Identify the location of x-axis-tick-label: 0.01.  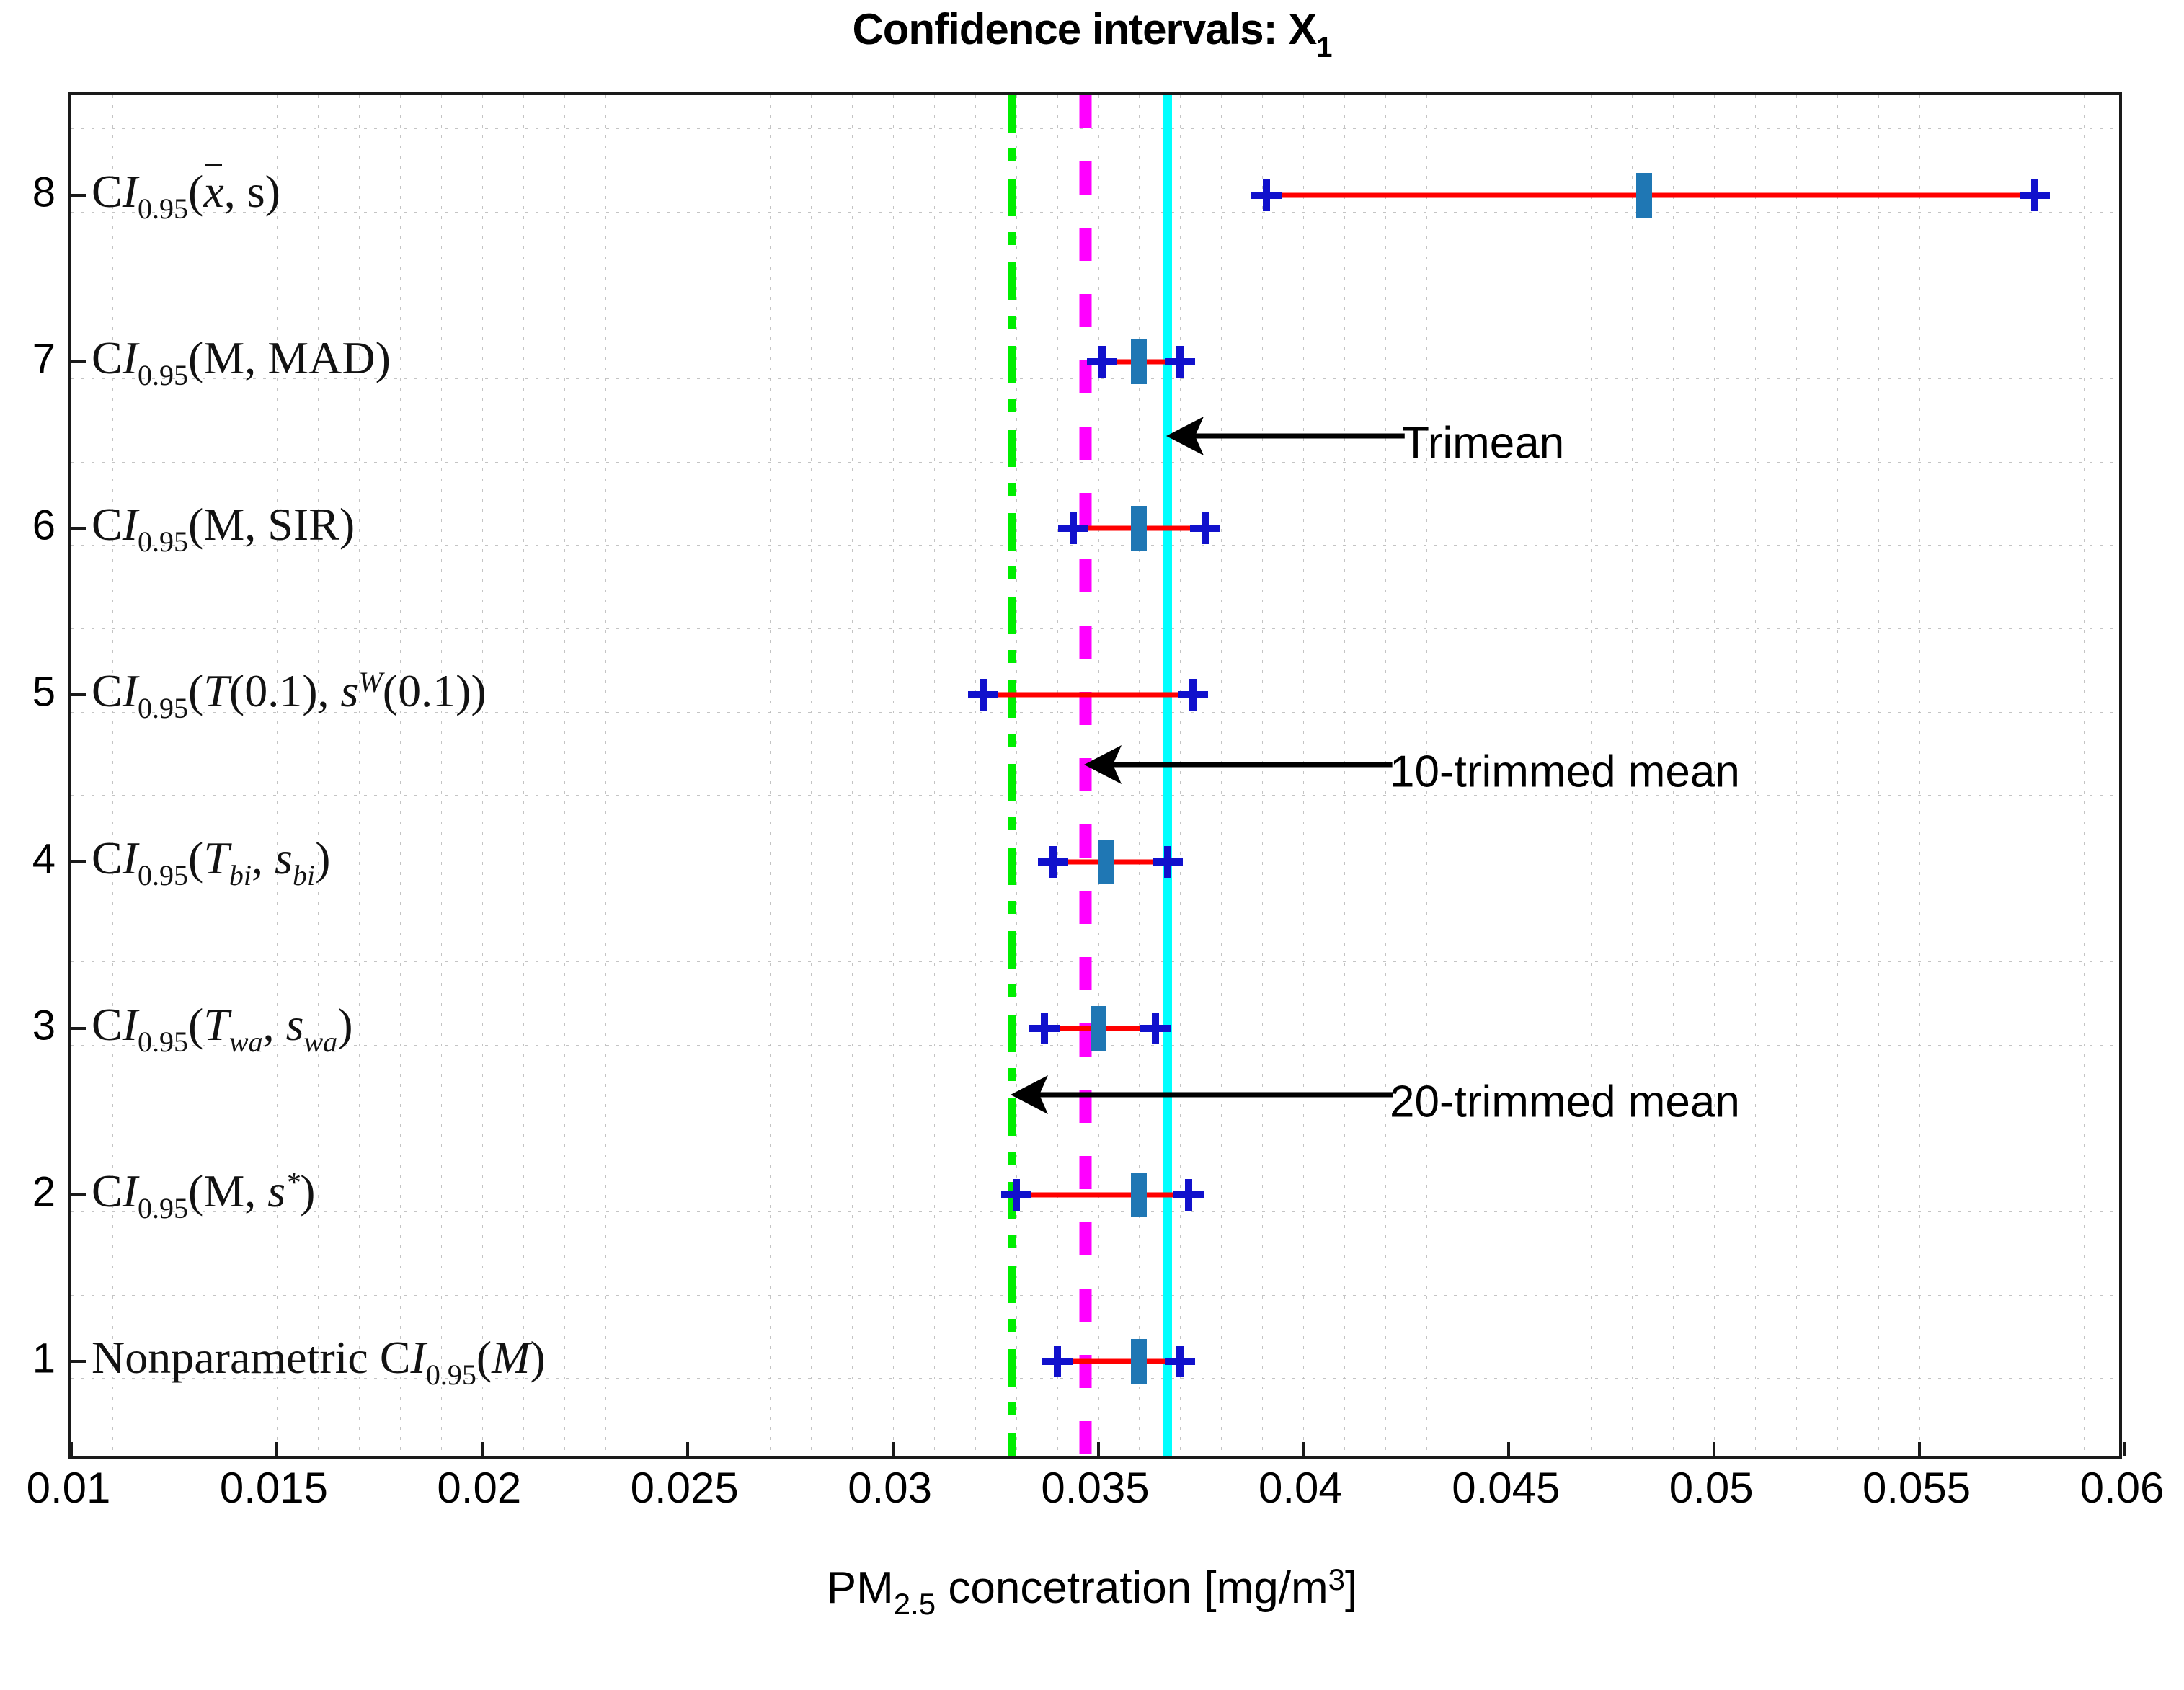
(68, 1488).